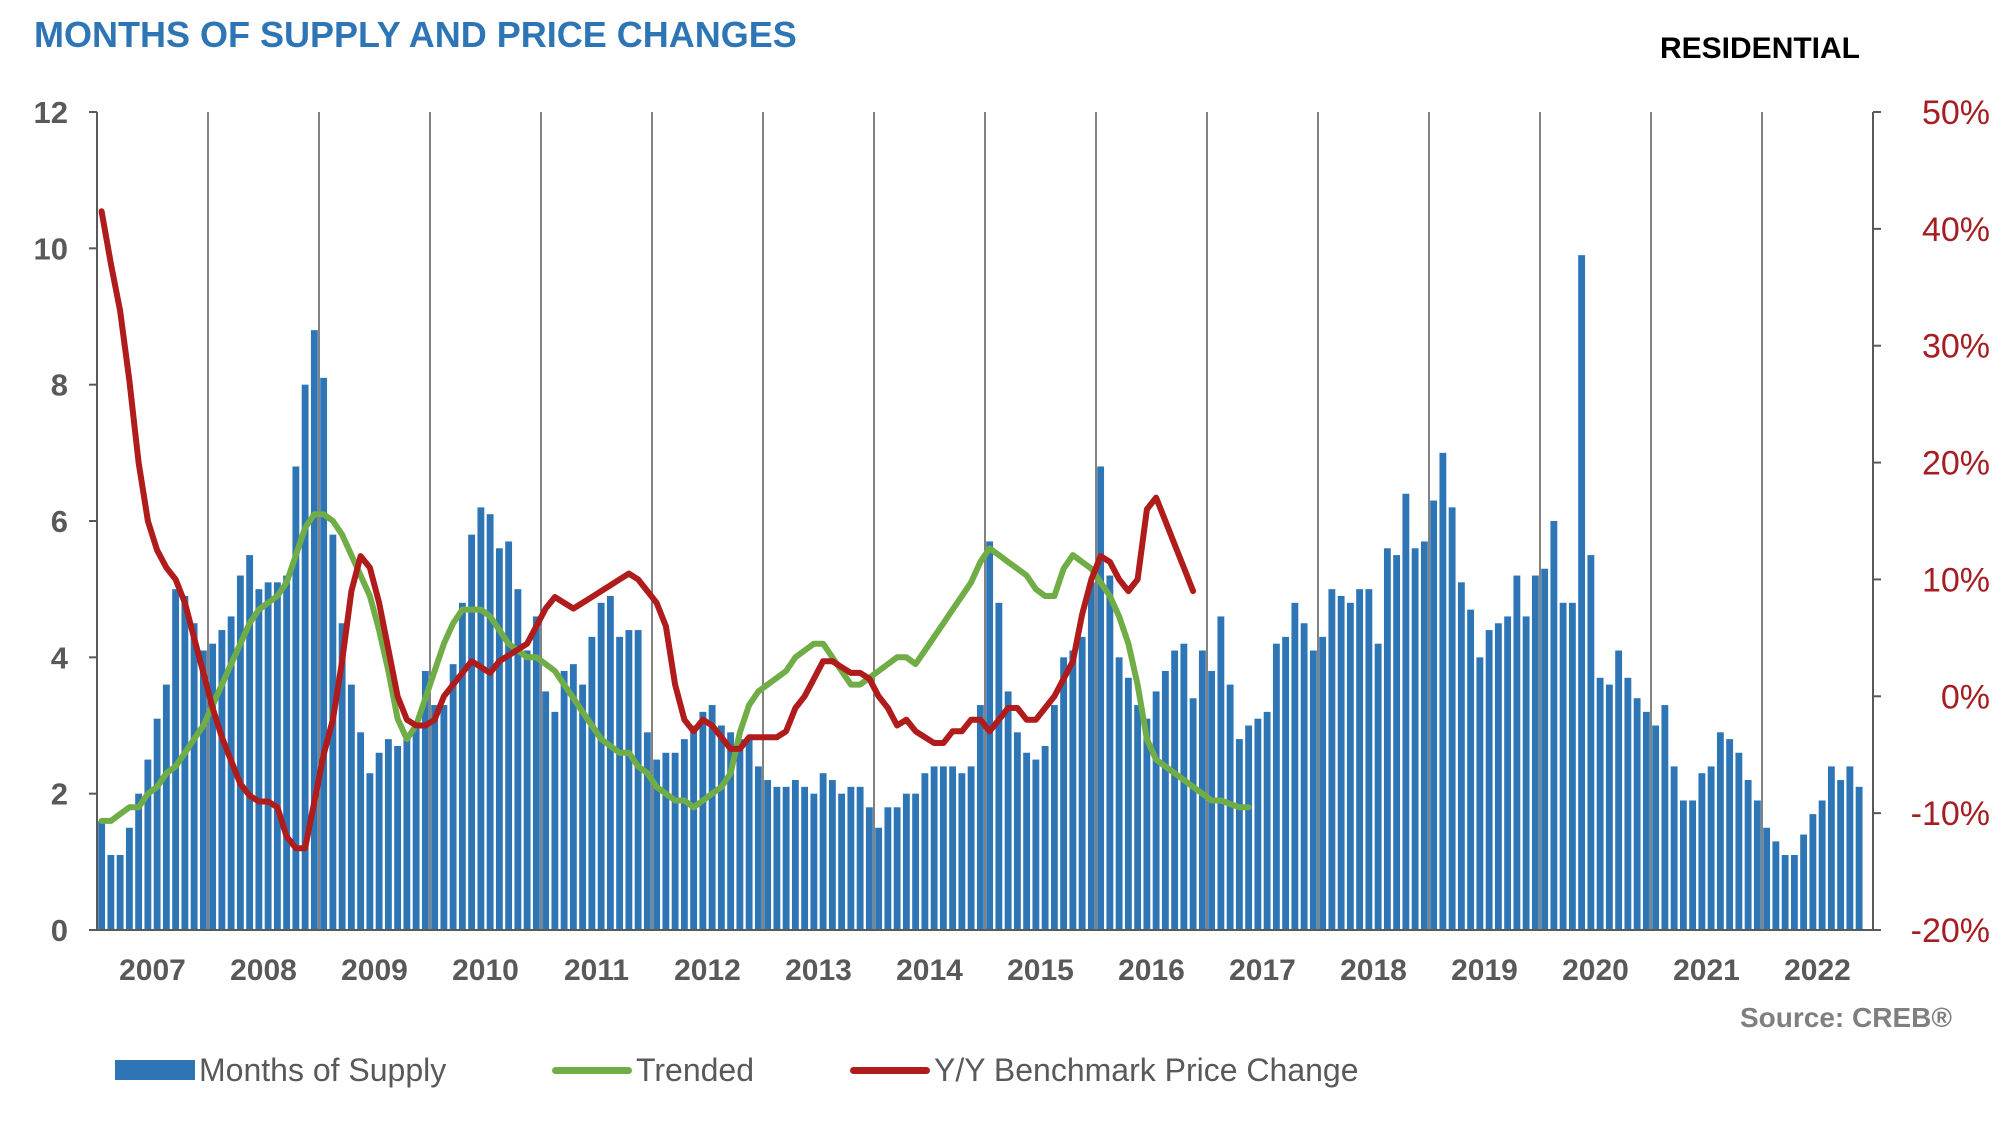 This screenshot has height=1146, width=2016. I want to click on left-tick-label: 8, so click(59, 385).